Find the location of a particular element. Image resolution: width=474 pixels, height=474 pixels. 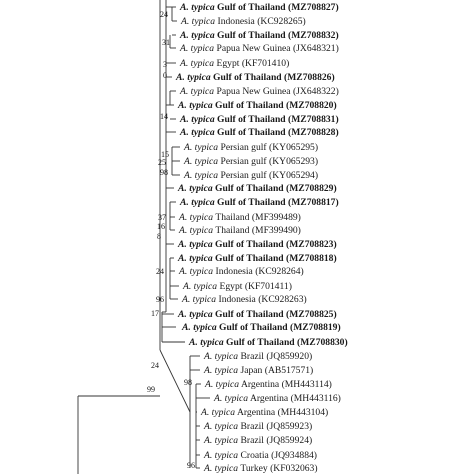

leaf-label: A. typica Egypt (KF701411) is located at coordinates (237, 286).